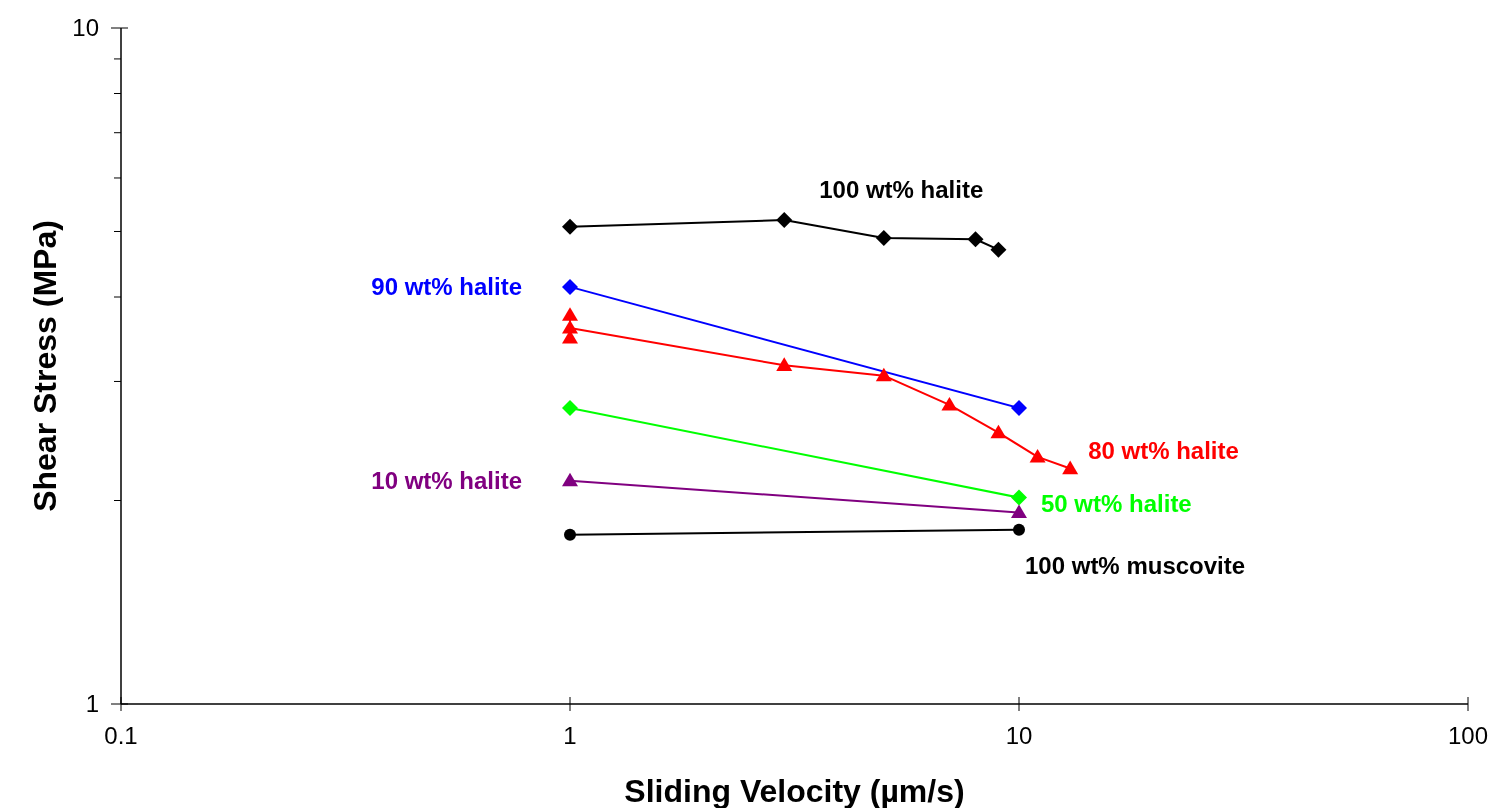  I want to click on x-tick-label: 10, so click(1019, 735).